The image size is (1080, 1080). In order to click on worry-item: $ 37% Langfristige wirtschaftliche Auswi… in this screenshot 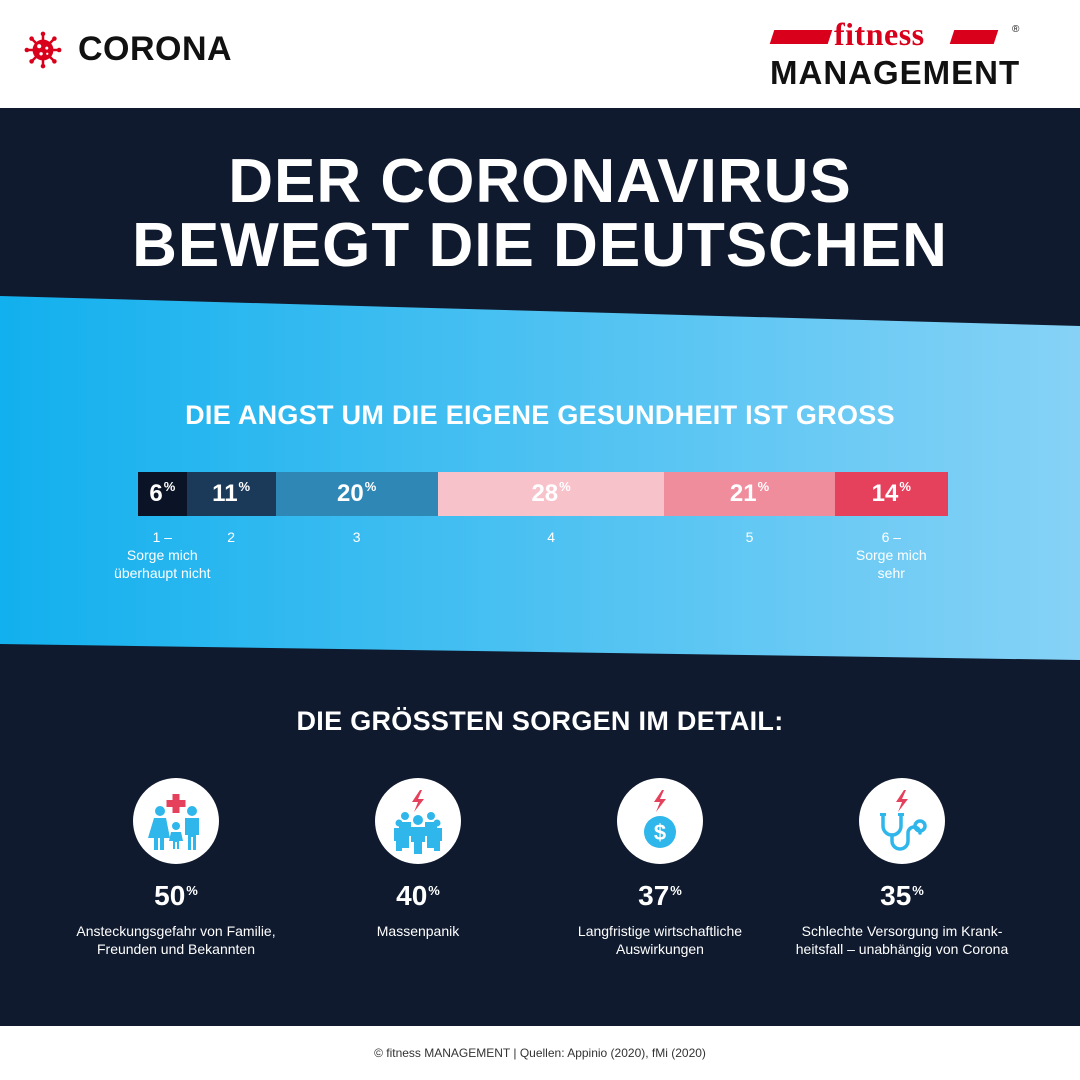, I will do `click(660, 868)`.